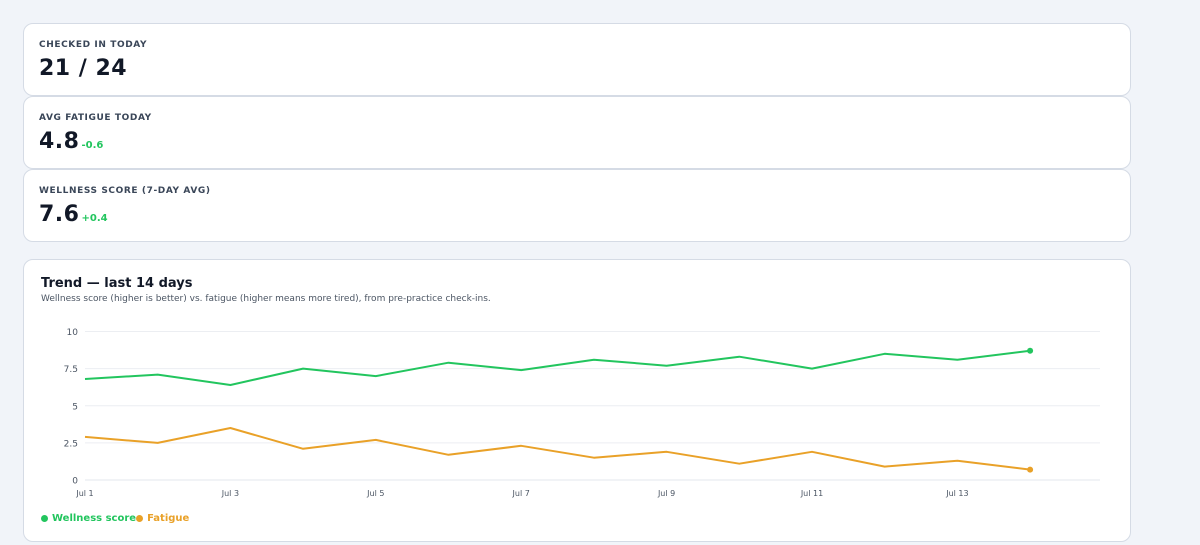  What do you see at coordinates (71, 444) in the screenshot?
I see `y-tick-label: 2.5` at bounding box center [71, 444].